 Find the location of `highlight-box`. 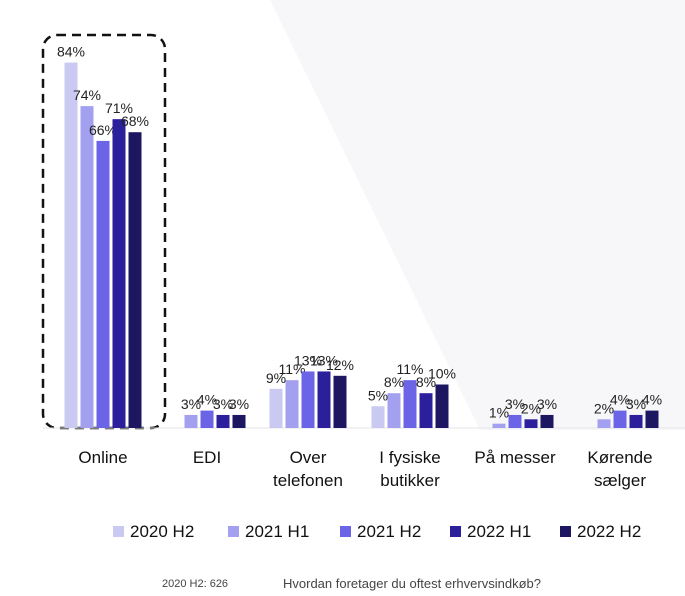

highlight-box is located at coordinates (104, 231).